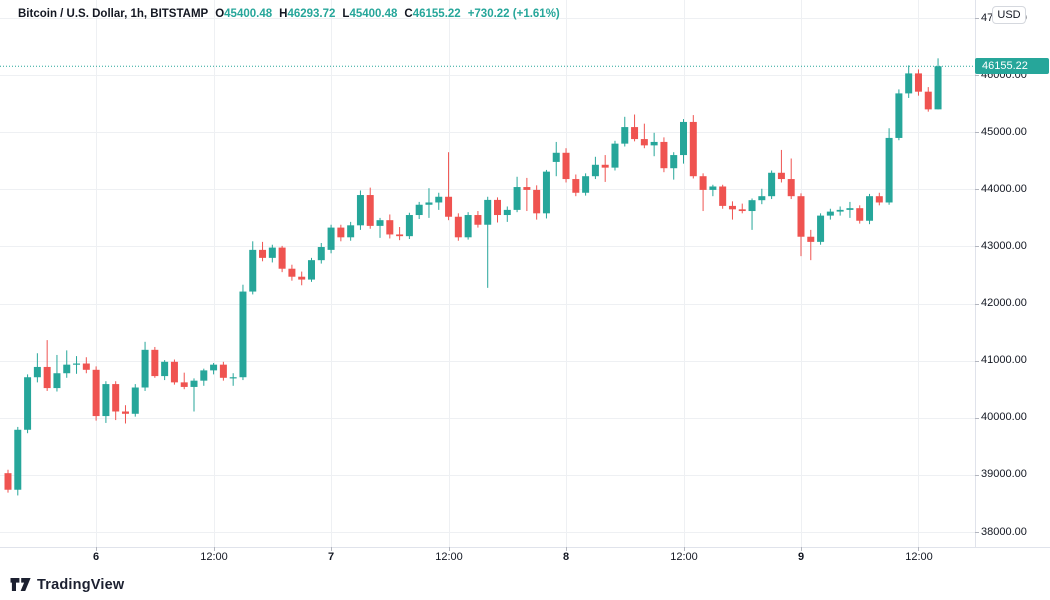  Describe the element at coordinates (1004, 189) in the screenshot. I see `price-tick-label: 44000.00` at that location.